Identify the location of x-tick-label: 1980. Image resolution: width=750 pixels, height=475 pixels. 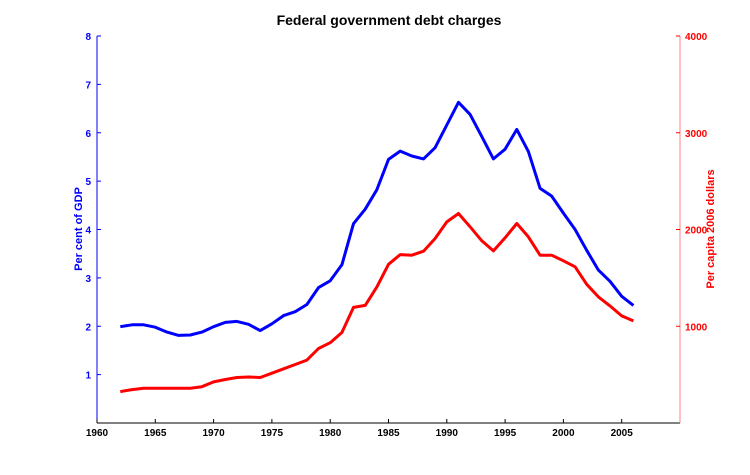
(330, 433).